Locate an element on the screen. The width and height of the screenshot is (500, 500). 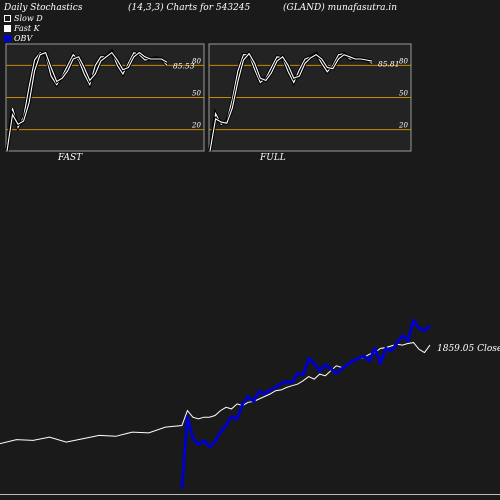
legend-slow-d: Slow D is located at coordinates (23, 18).